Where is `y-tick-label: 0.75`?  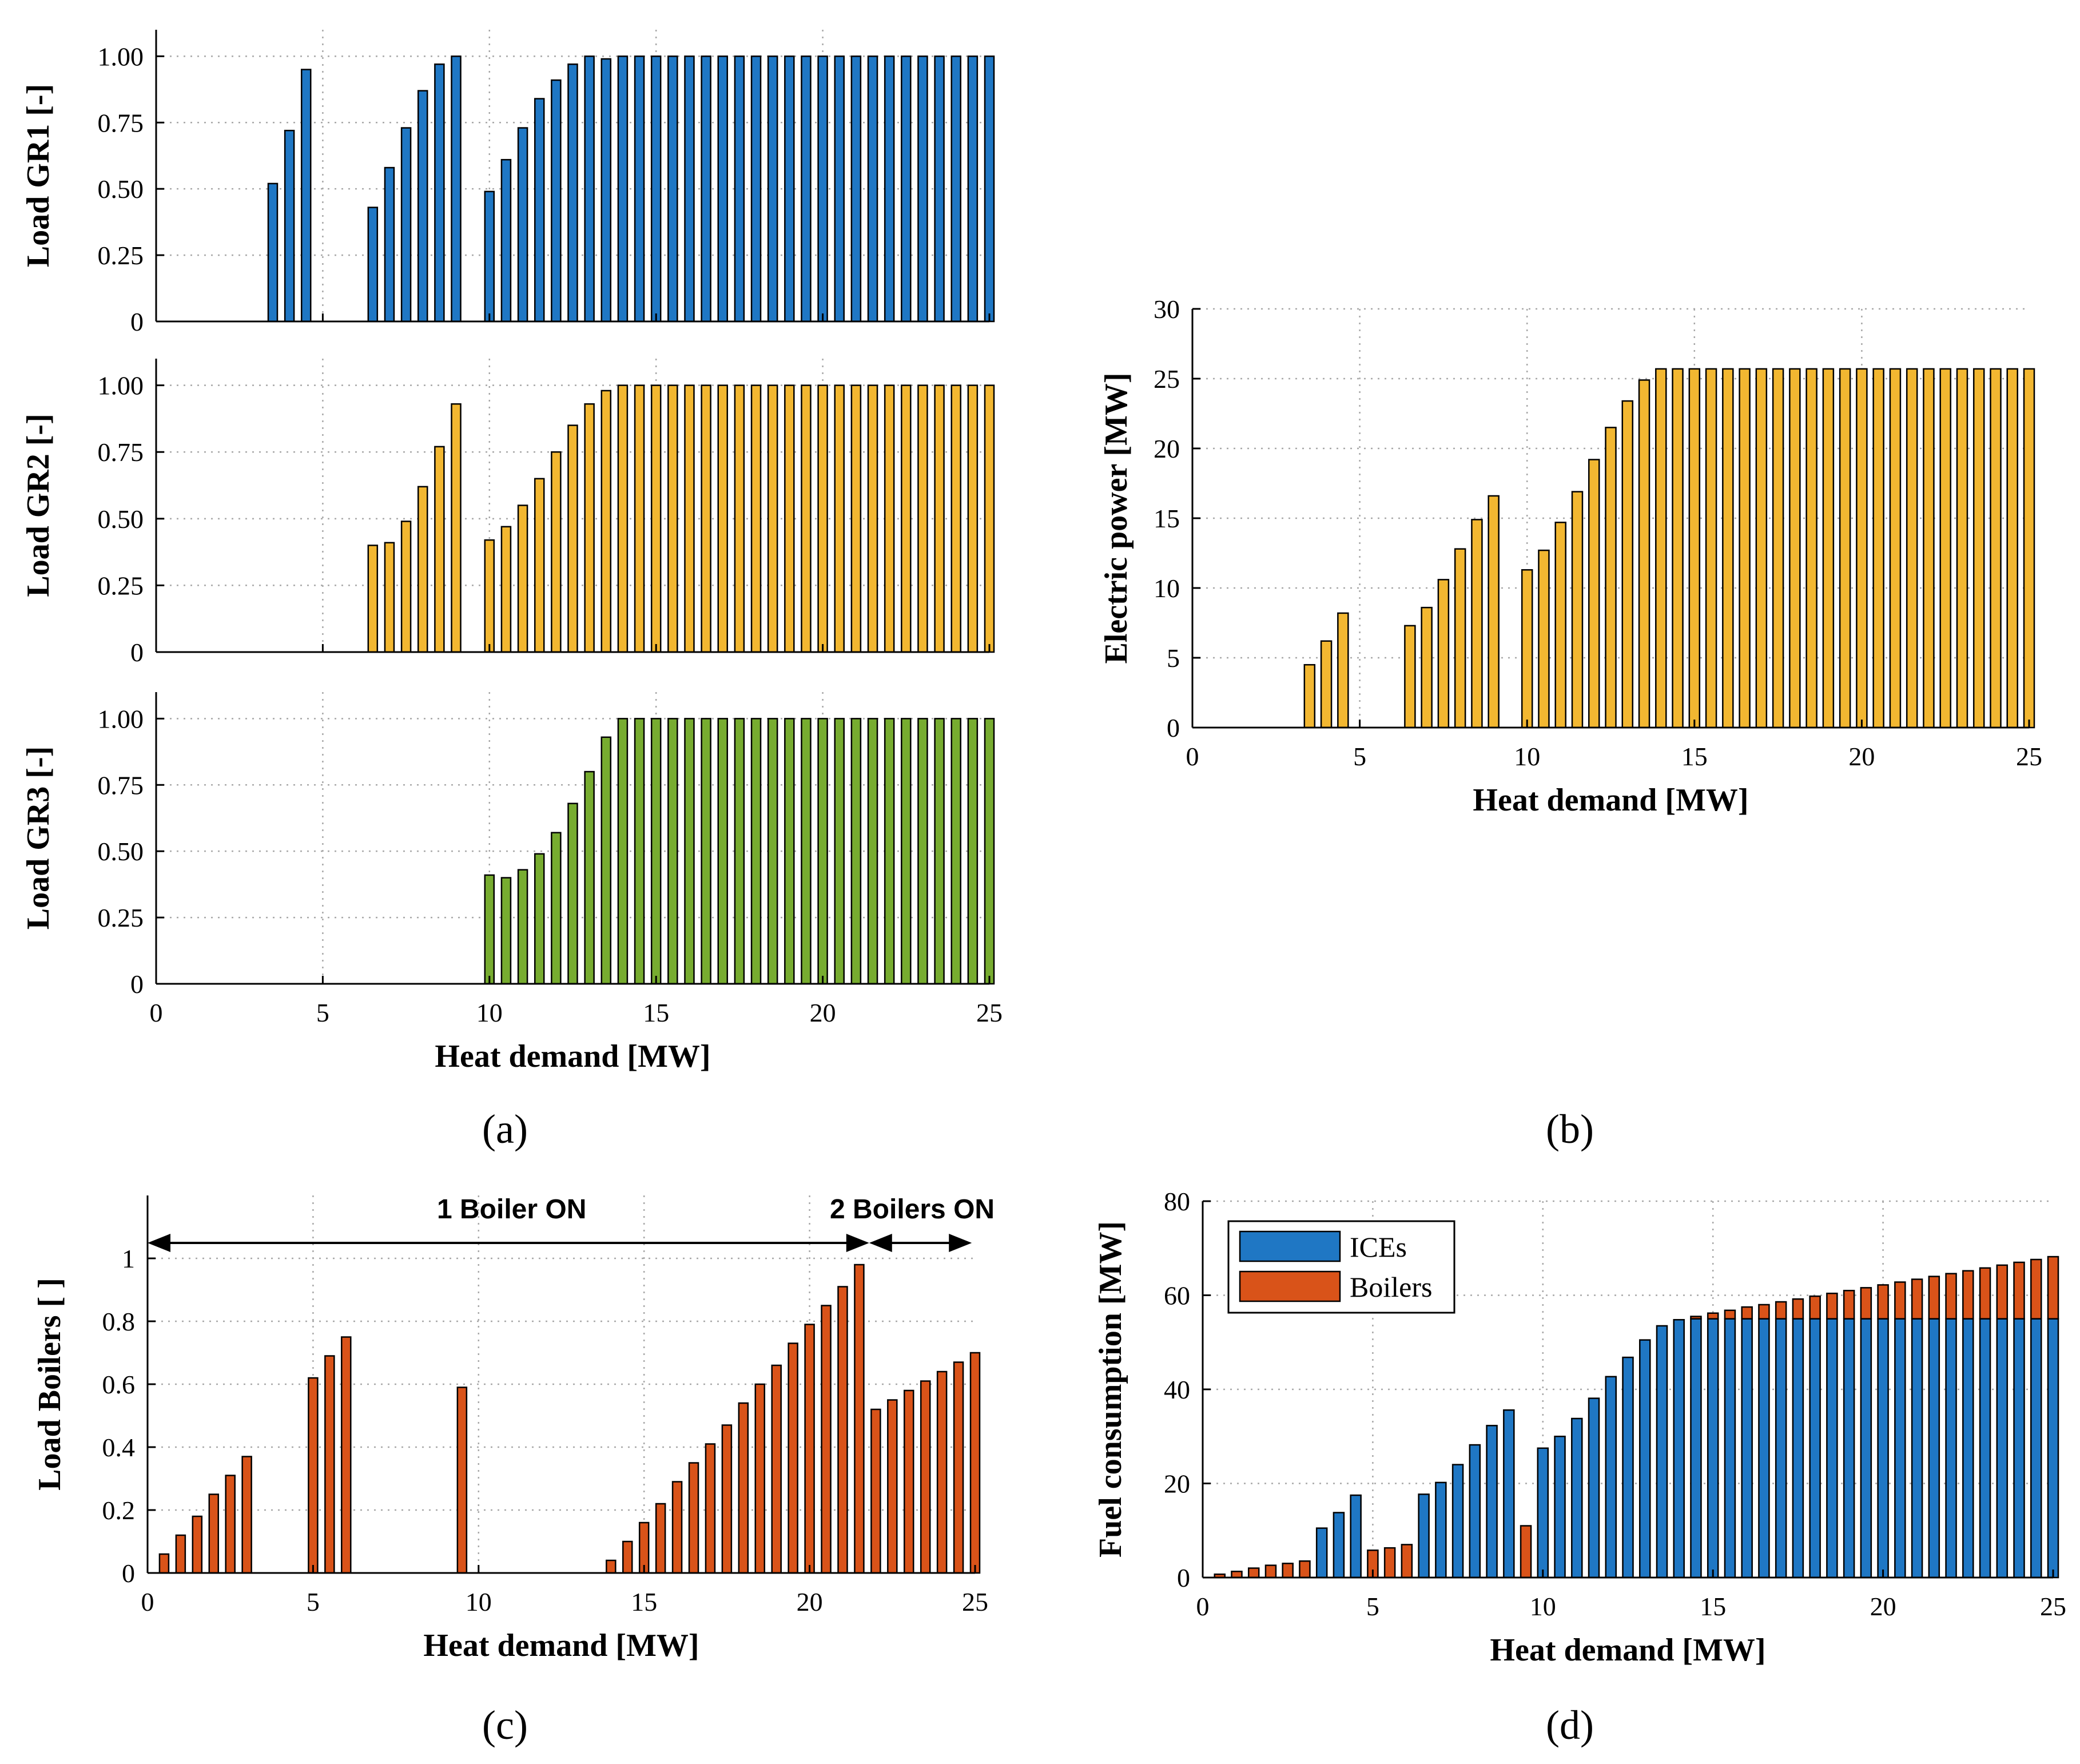 y-tick-label: 0.75 is located at coordinates (121, 452).